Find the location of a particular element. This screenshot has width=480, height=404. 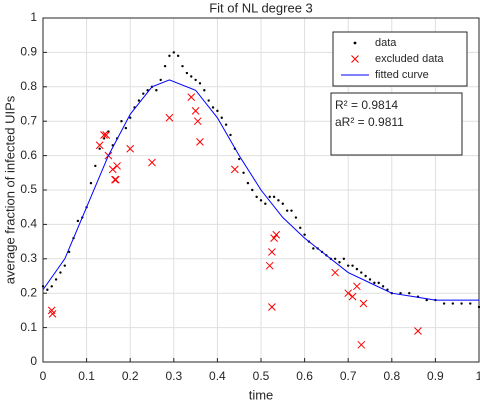

legend-label: excluded data is located at coordinates (409, 59).